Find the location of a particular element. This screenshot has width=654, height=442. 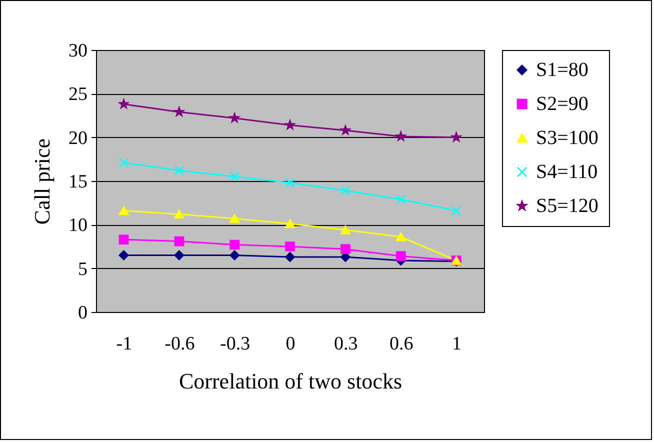

y-tick-label: 5 is located at coordinates (83, 269).